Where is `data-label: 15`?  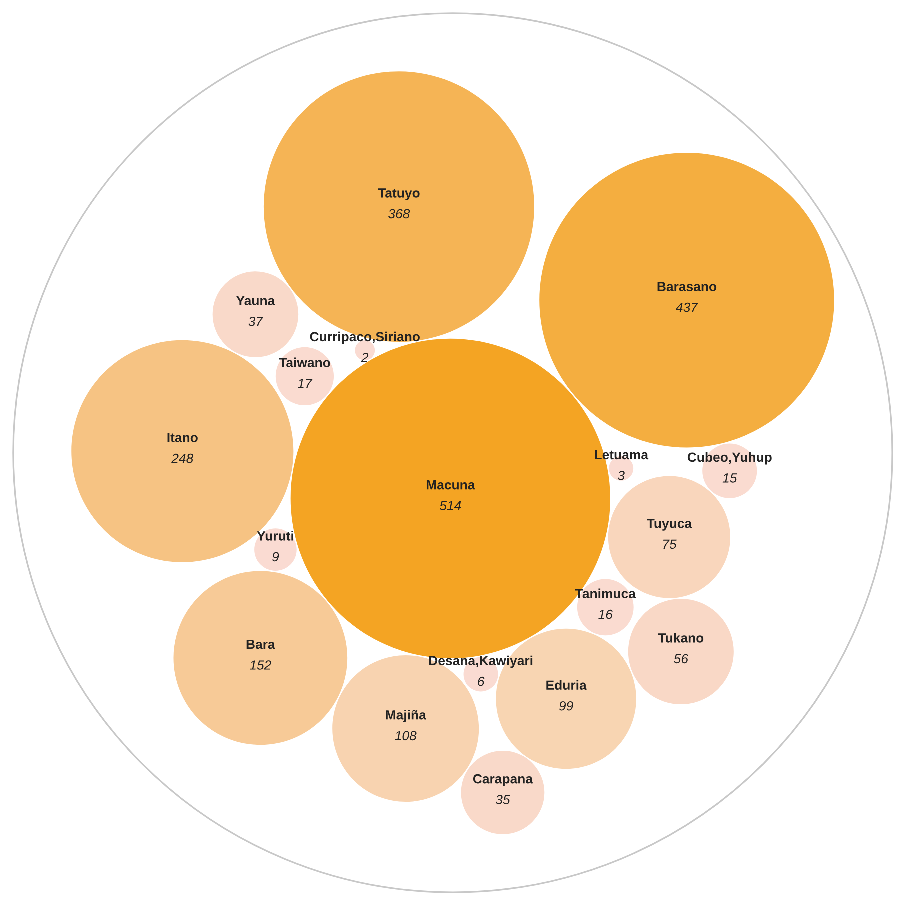
data-label: 15 is located at coordinates (730, 478).